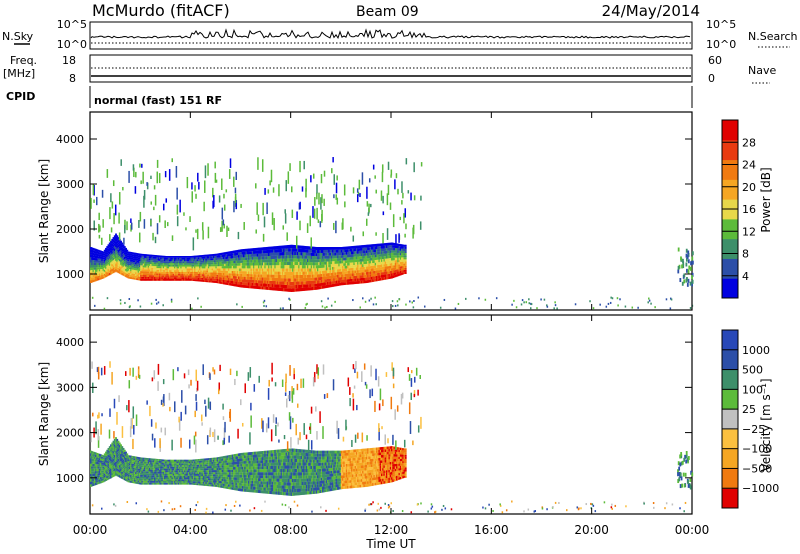  What do you see at coordinates (72, 24) in the screenshot?
I see `nsky-tick-top: 10^5` at bounding box center [72, 24].